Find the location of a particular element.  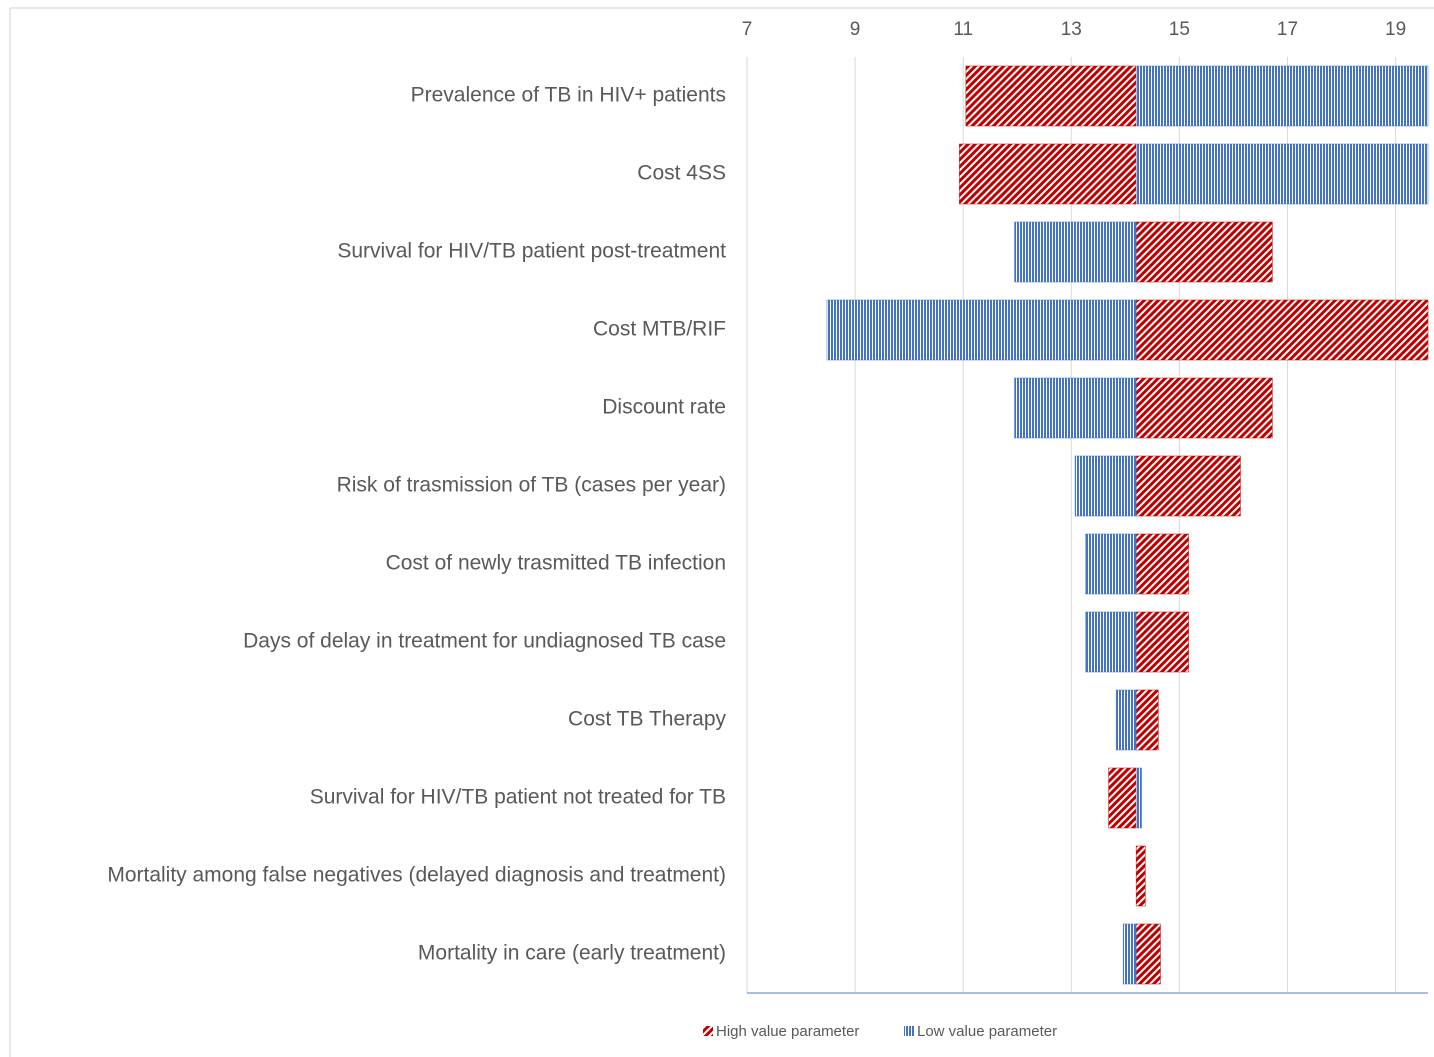

category-label: Prevalence of TB in HIV+ patients is located at coordinates (568, 95).